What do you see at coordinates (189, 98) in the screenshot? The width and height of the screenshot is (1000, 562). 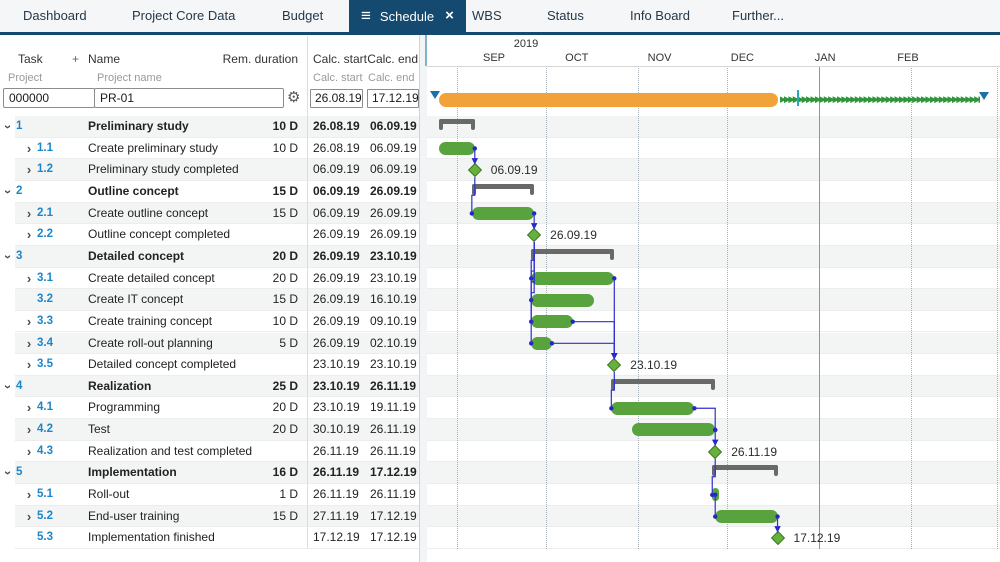 I see `project-name-input` at bounding box center [189, 98].